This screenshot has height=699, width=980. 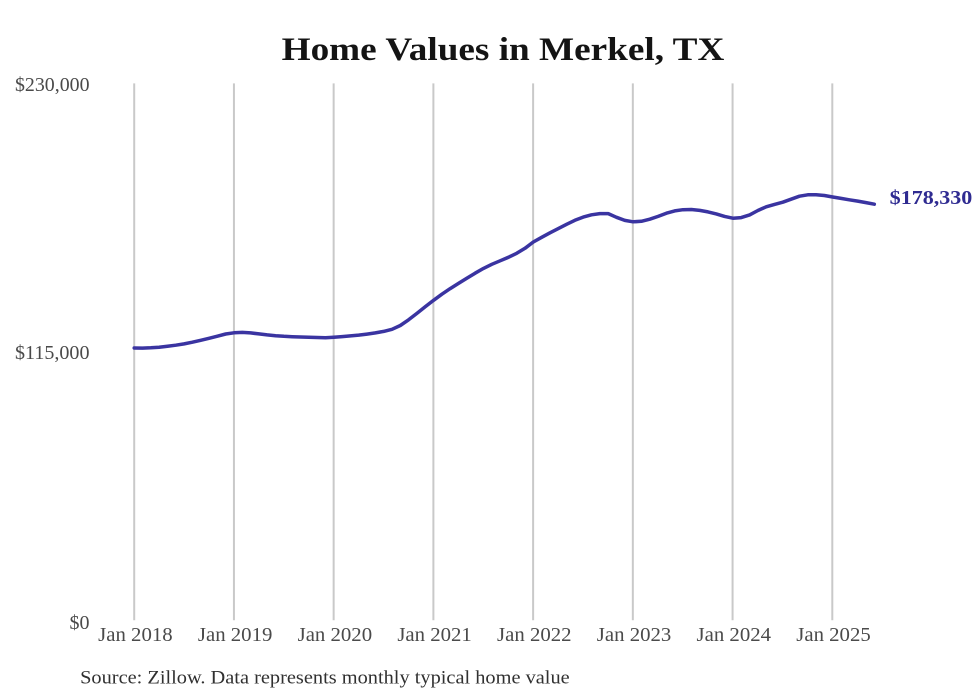 I want to click on svg-text: $178,330, so click(x=931, y=198).